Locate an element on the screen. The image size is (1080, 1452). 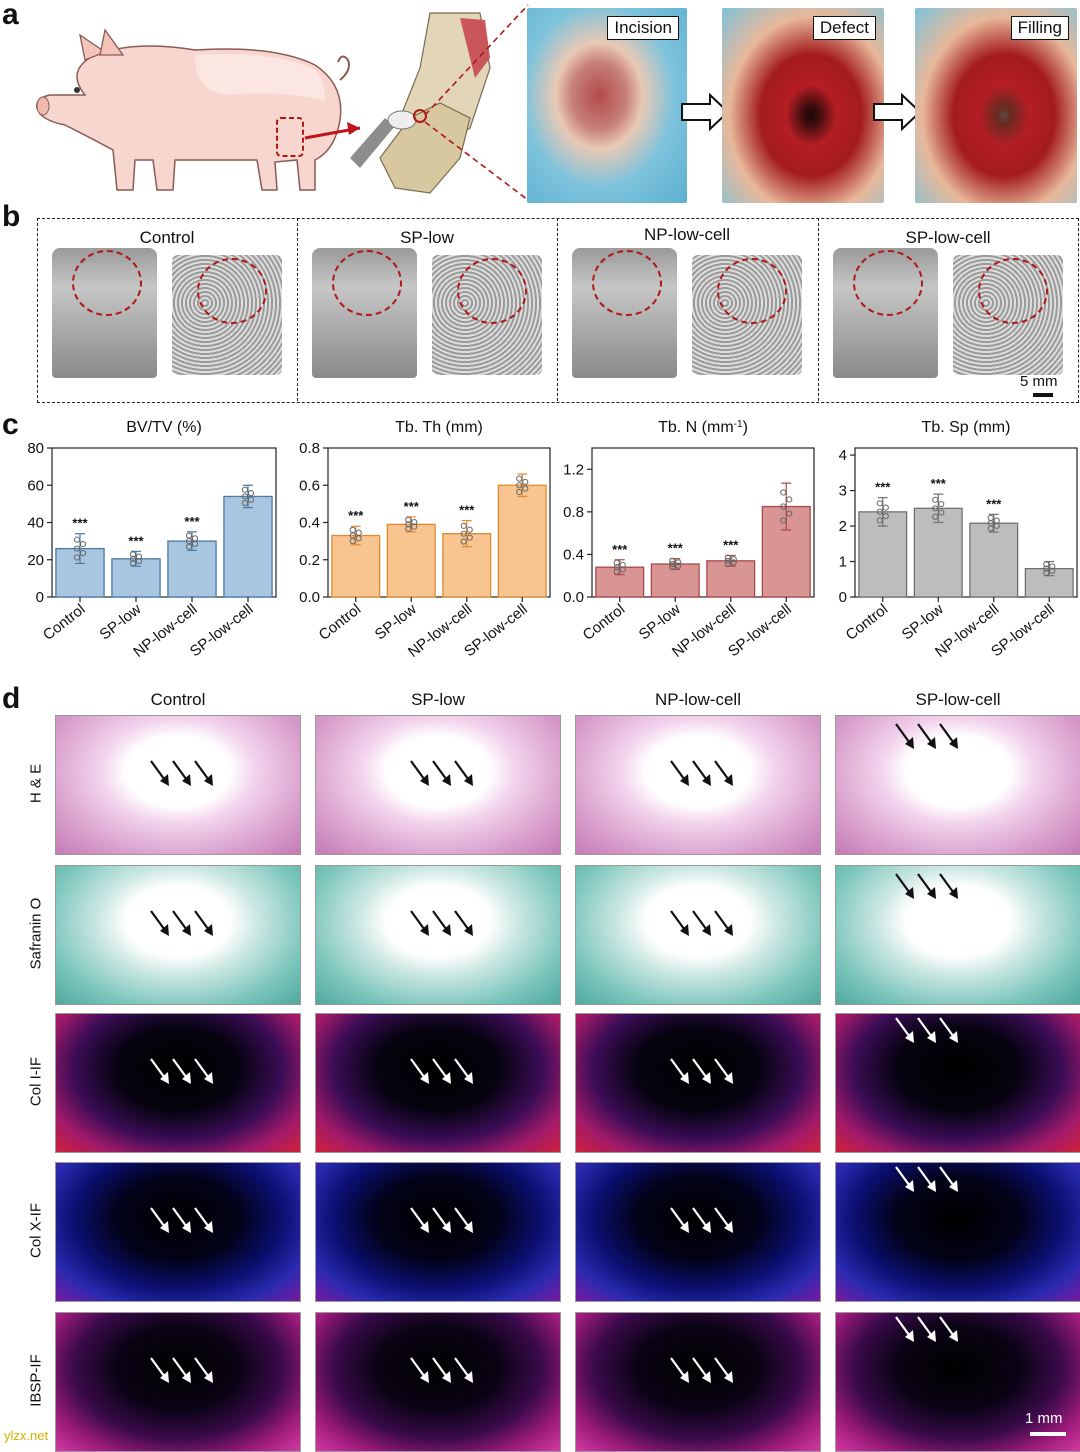
panel-label-c: c is located at coordinates (10, 424).